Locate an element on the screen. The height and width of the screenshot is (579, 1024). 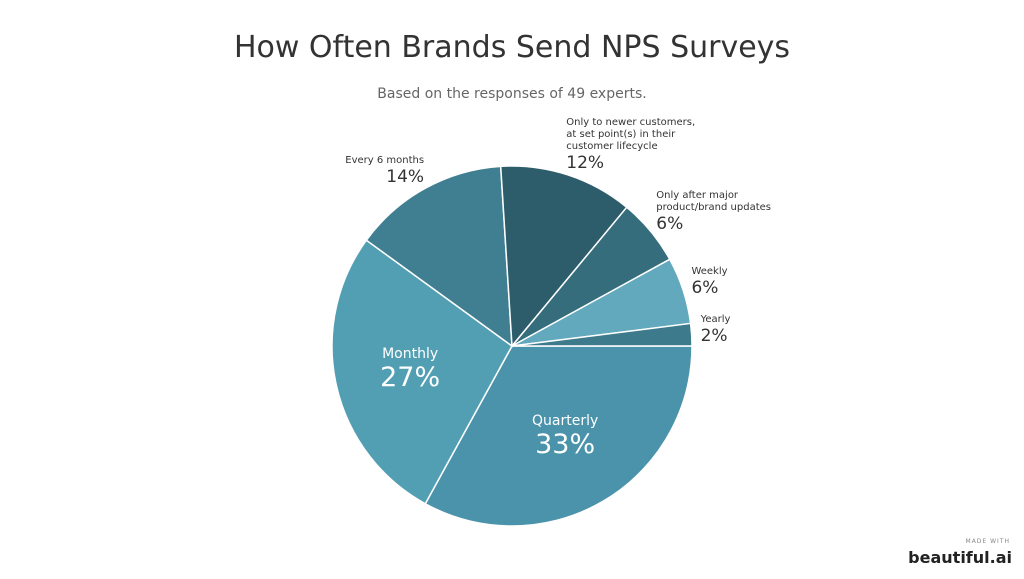
value-label: 2% is located at coordinates (714, 335).